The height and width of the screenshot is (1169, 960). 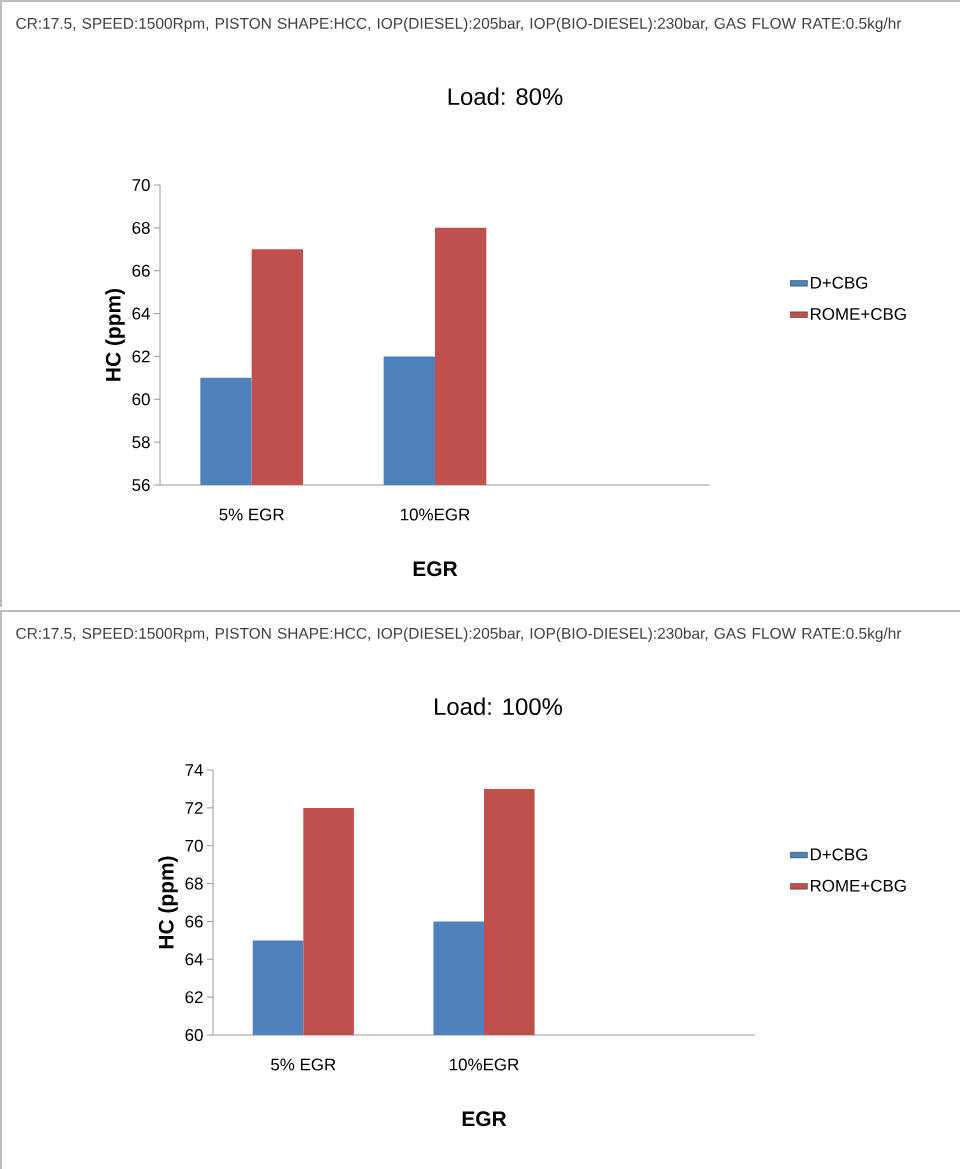 I want to click on y-tick-label: 72, so click(x=194, y=807).